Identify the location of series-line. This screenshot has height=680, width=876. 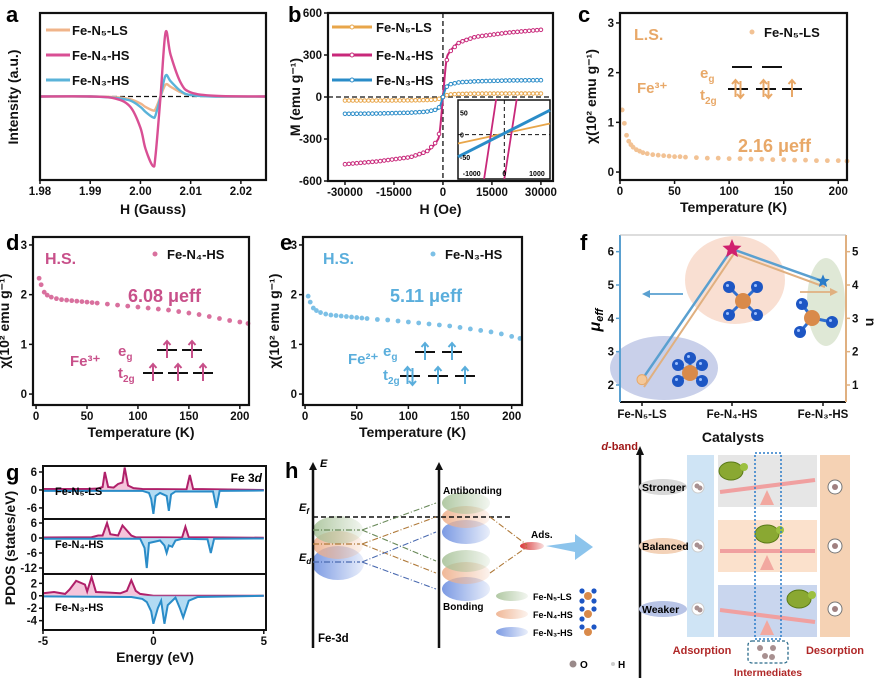
(153, 96).